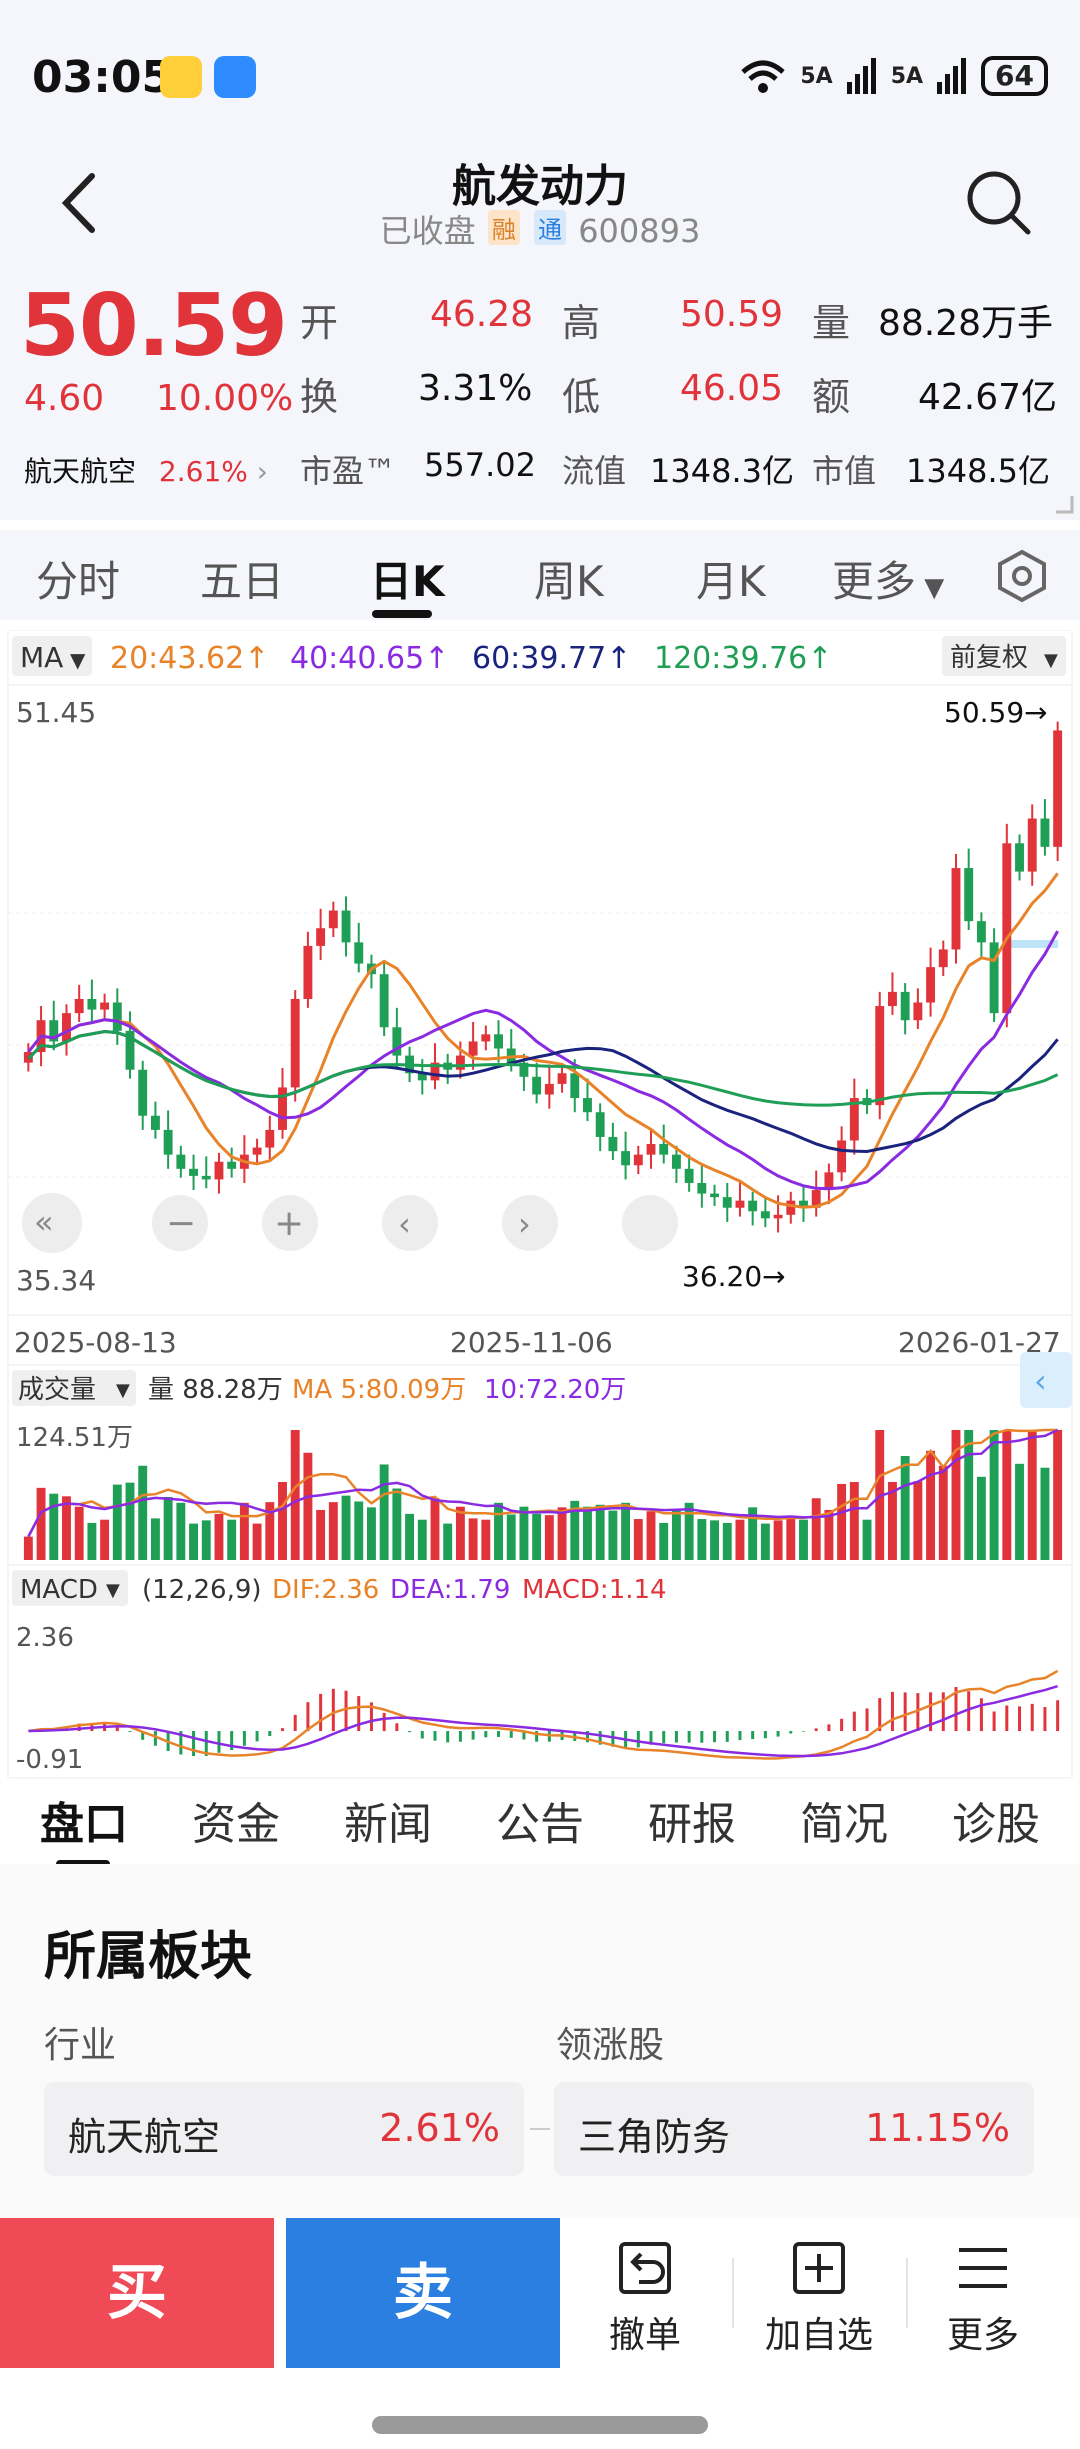 This screenshot has height=2449, width=1080. What do you see at coordinates (543, 1721) in the screenshot?
I see `dea-line` at bounding box center [543, 1721].